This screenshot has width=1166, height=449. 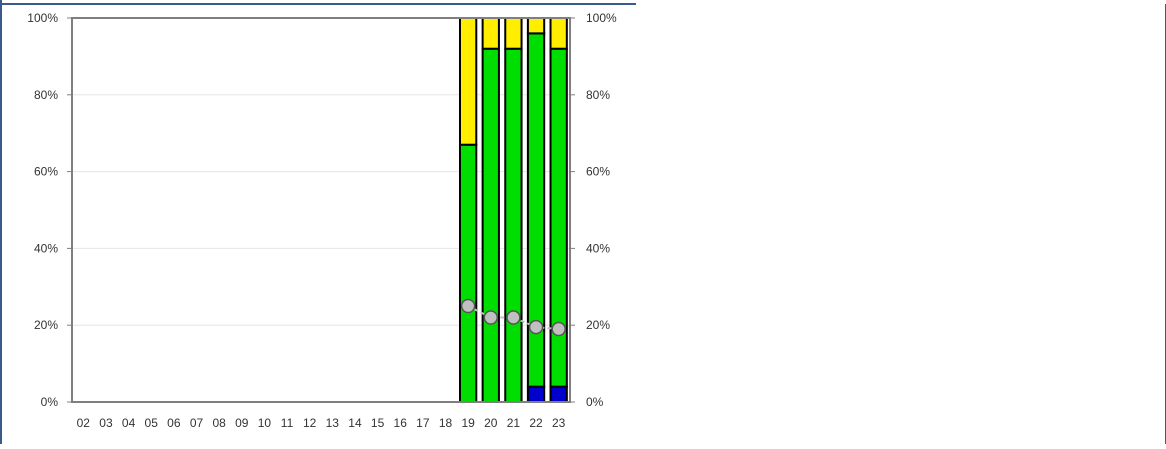 I want to click on y-tick-label: 100%, so click(x=42, y=18).